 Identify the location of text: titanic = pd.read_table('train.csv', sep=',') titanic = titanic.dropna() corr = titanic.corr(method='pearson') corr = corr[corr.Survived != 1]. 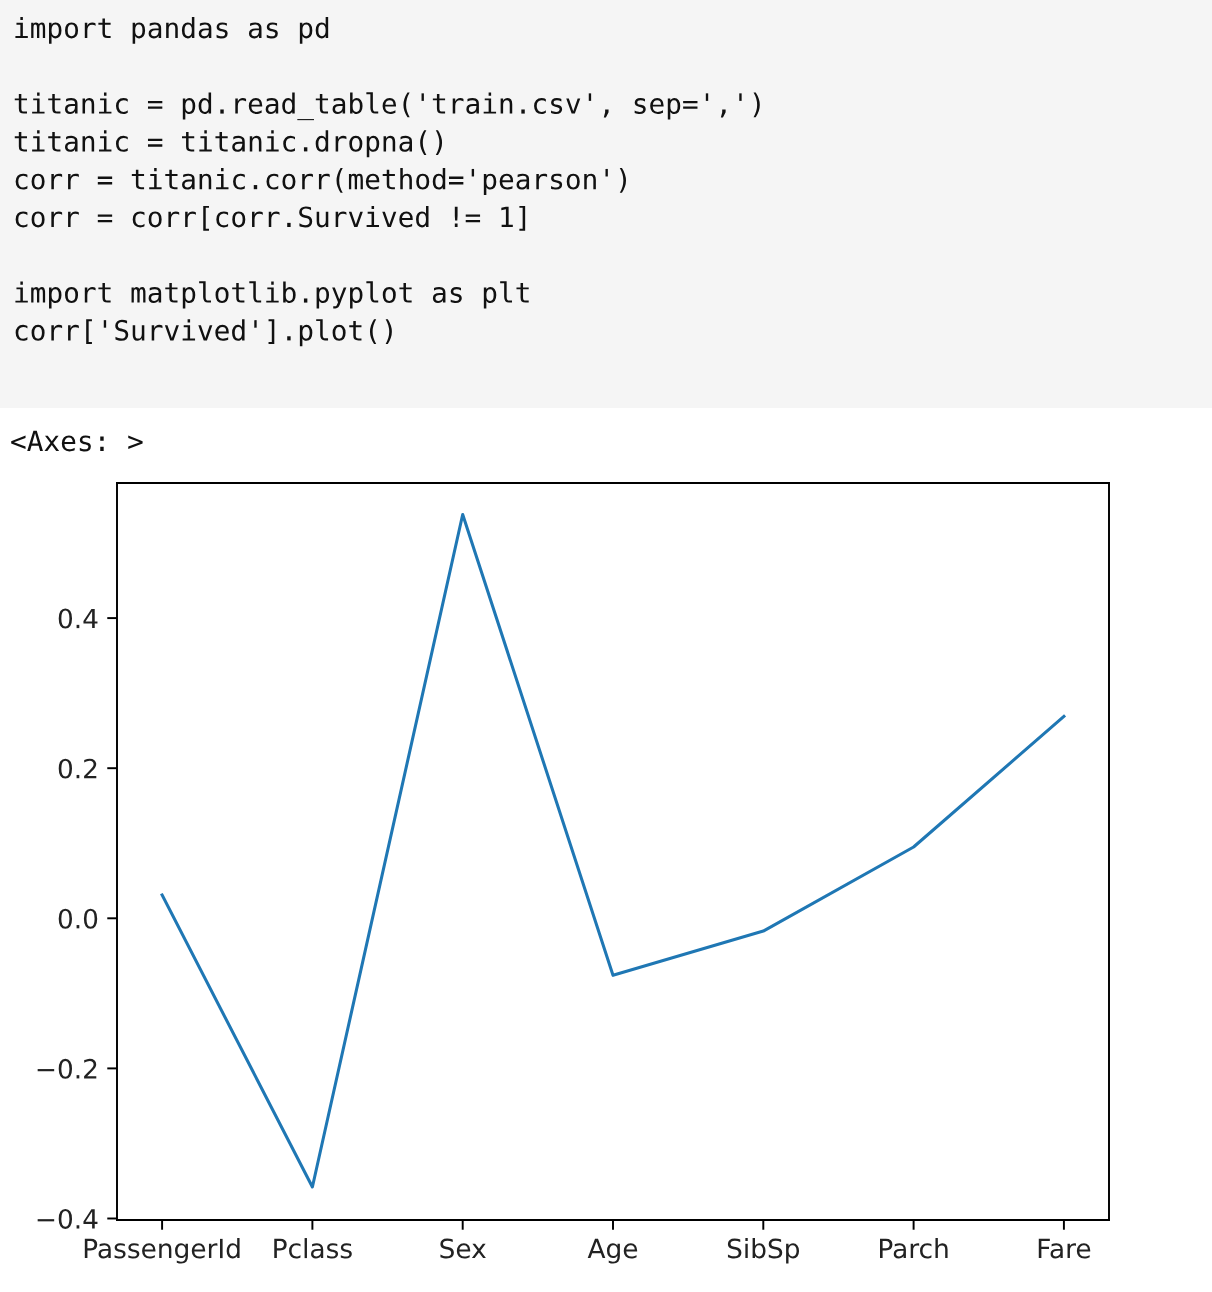
(387, 161).